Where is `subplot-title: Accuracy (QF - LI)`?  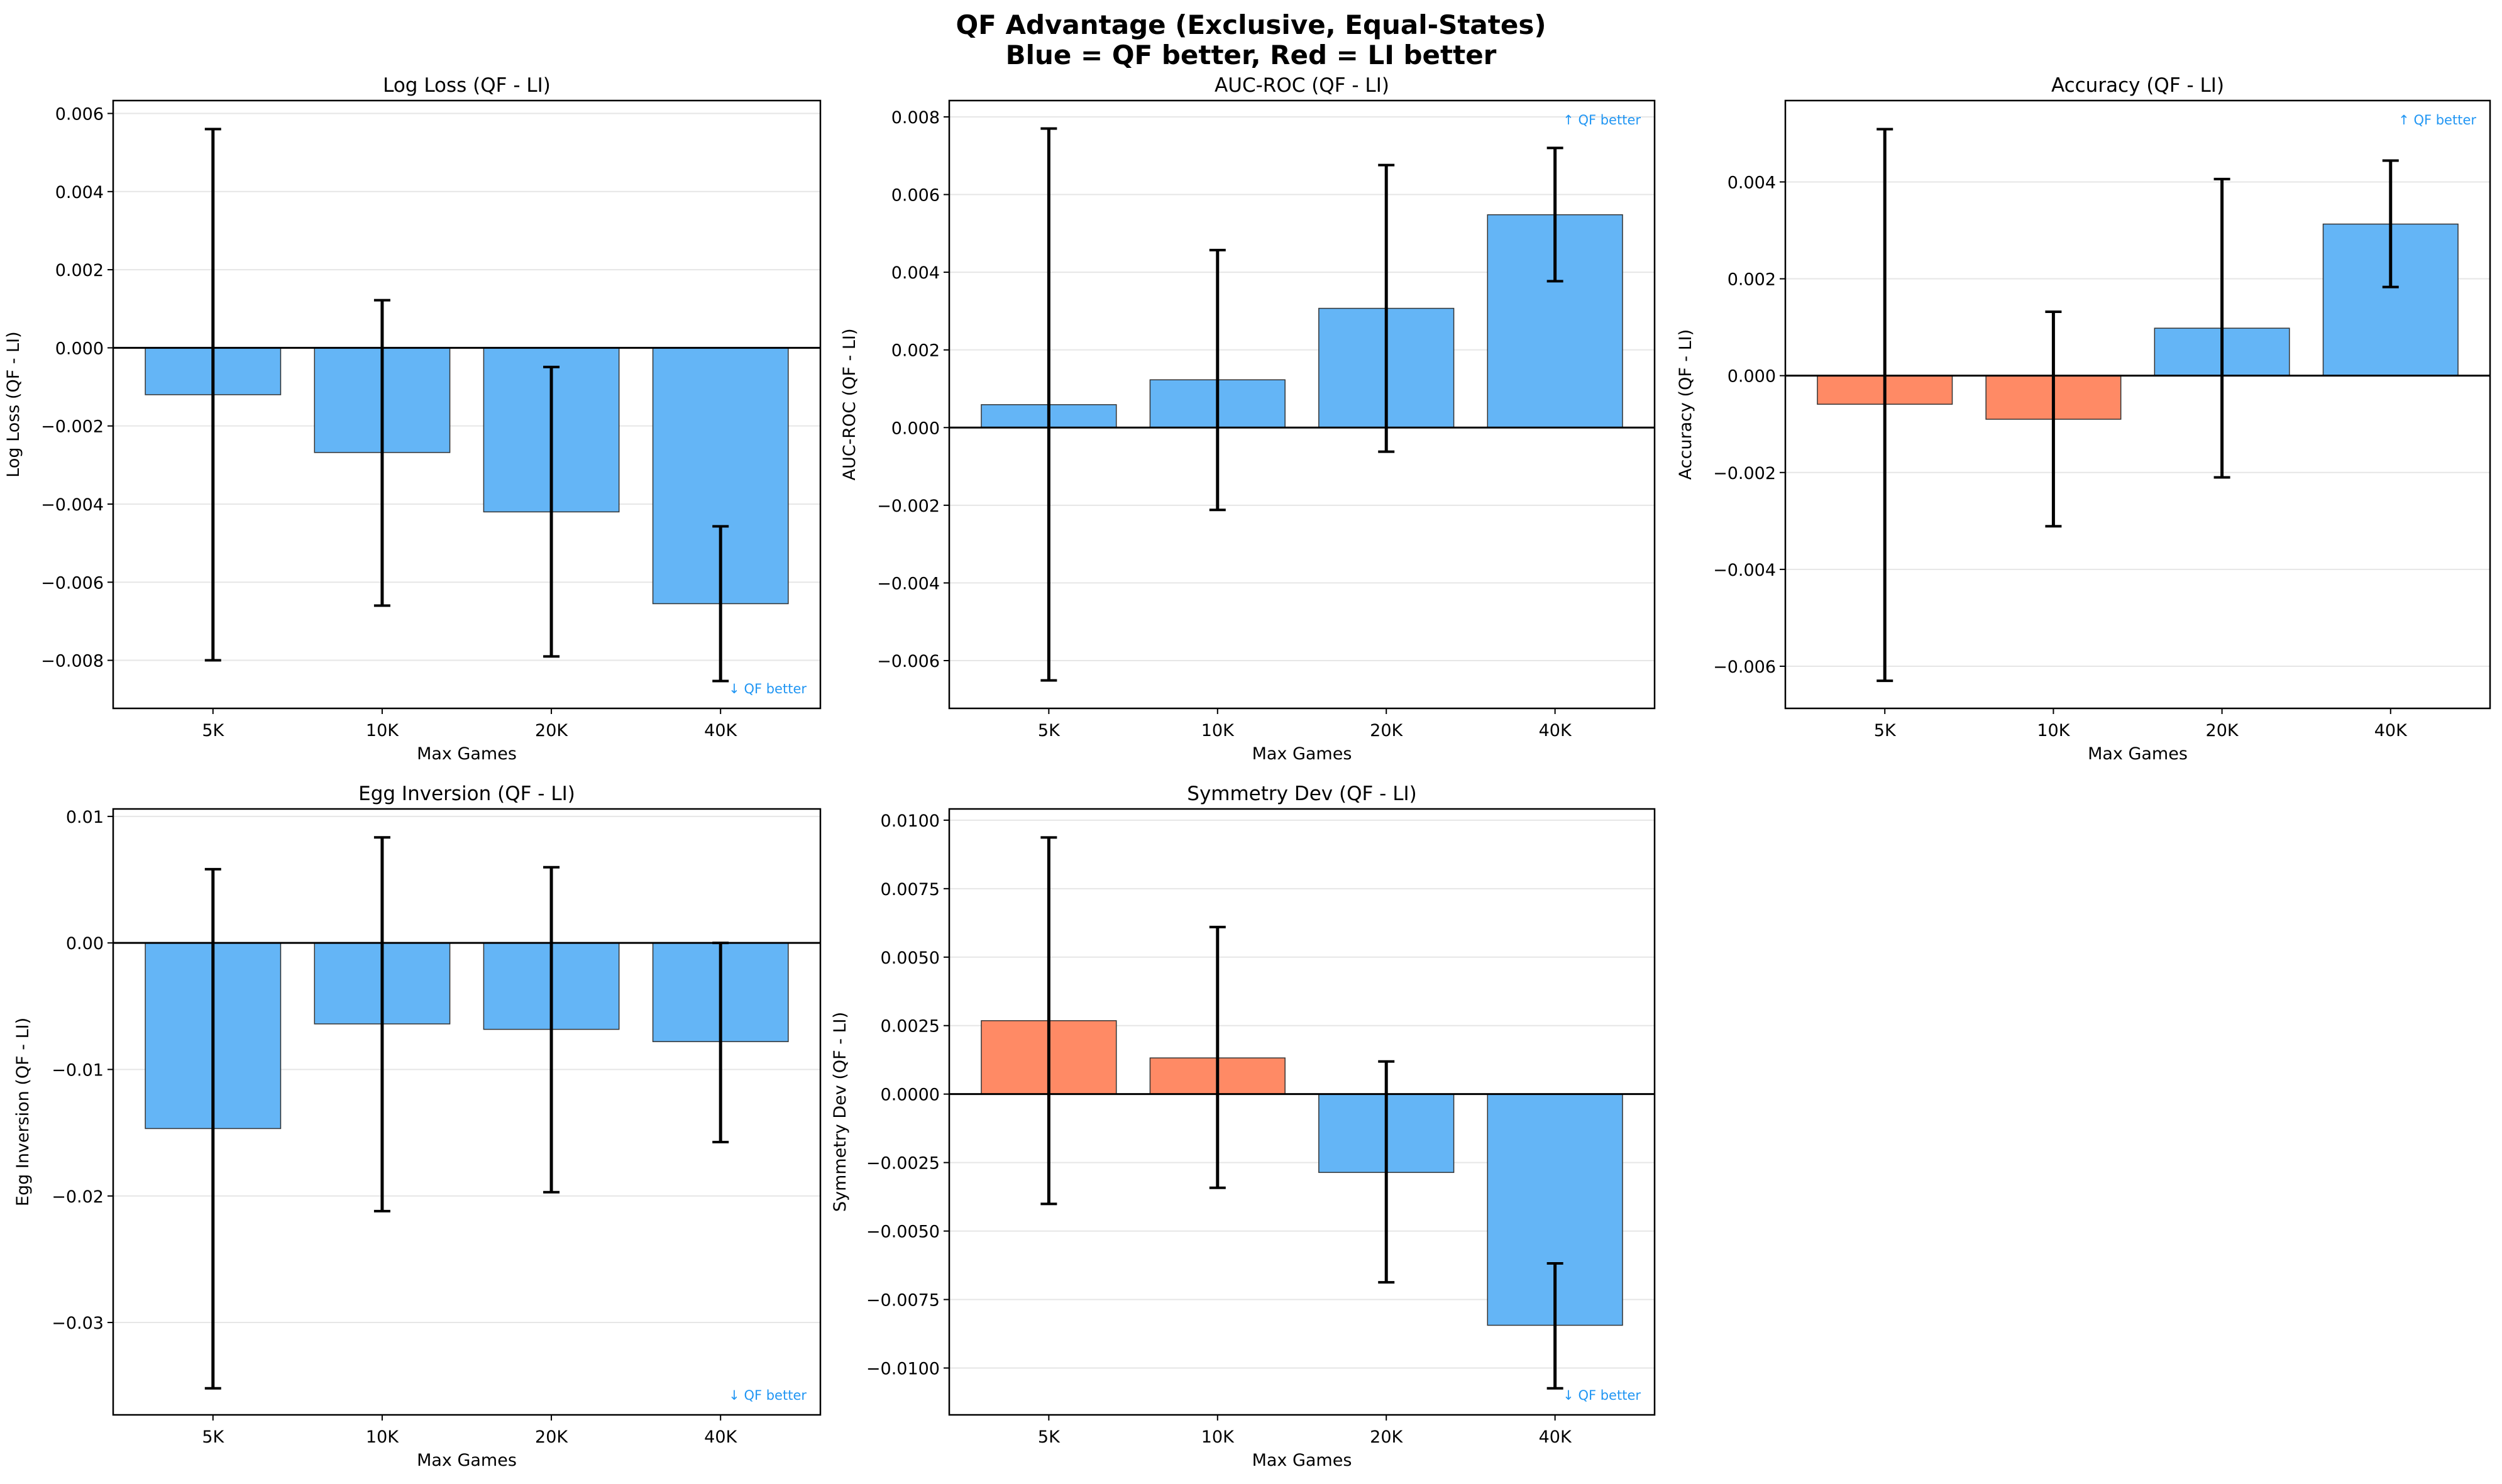
subplot-title: Accuracy (QF - LI) is located at coordinates (2137, 85).